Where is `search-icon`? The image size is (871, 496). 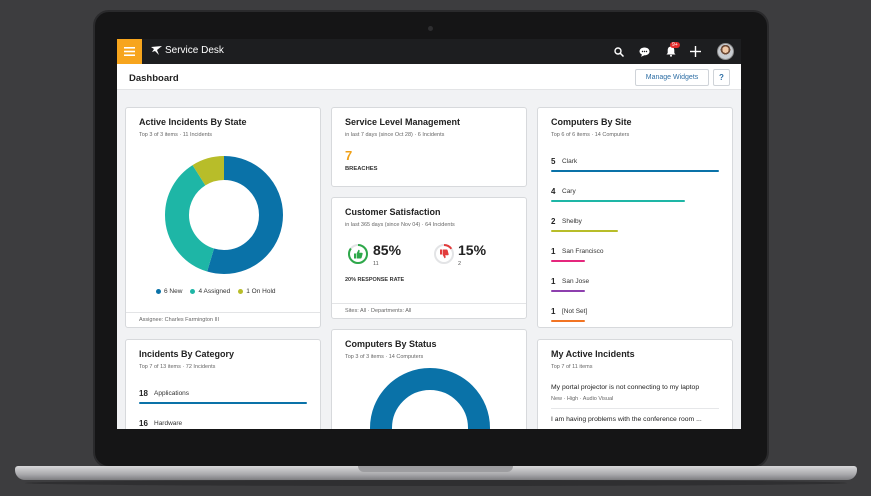 search-icon is located at coordinates (618, 51).